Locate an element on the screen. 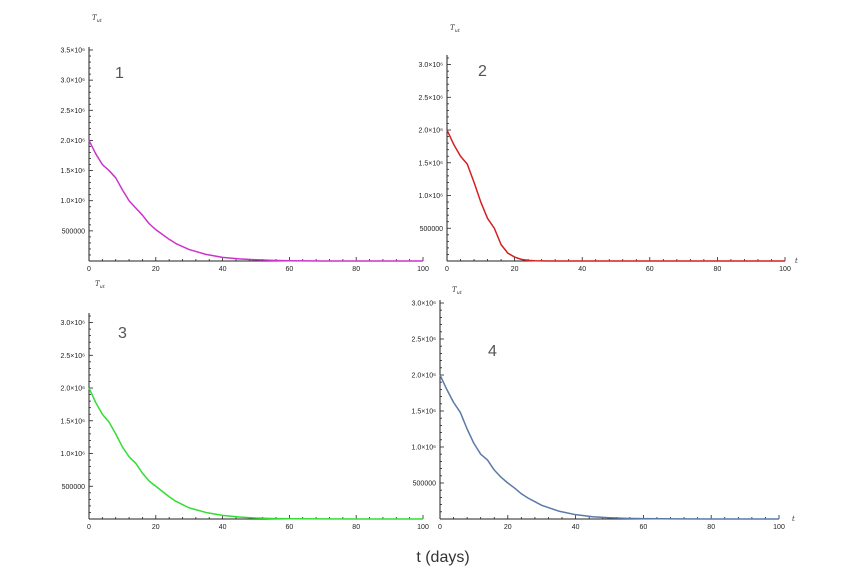  panel-number-label: 3 is located at coordinates (122, 333).